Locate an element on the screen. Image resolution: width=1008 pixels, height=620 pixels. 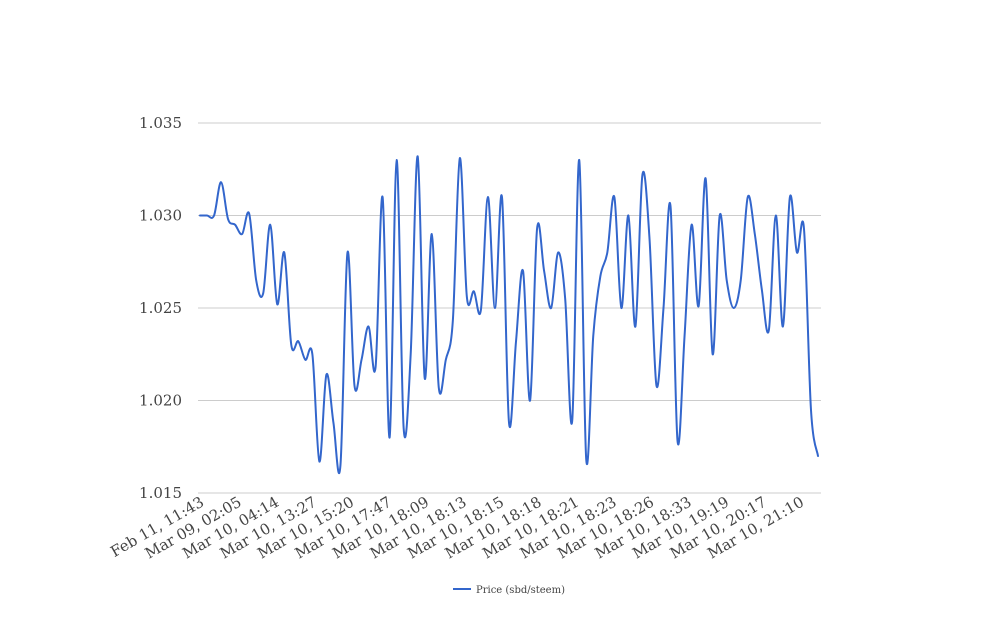
y-tick-label: 1.015 is located at coordinates (160, 493).